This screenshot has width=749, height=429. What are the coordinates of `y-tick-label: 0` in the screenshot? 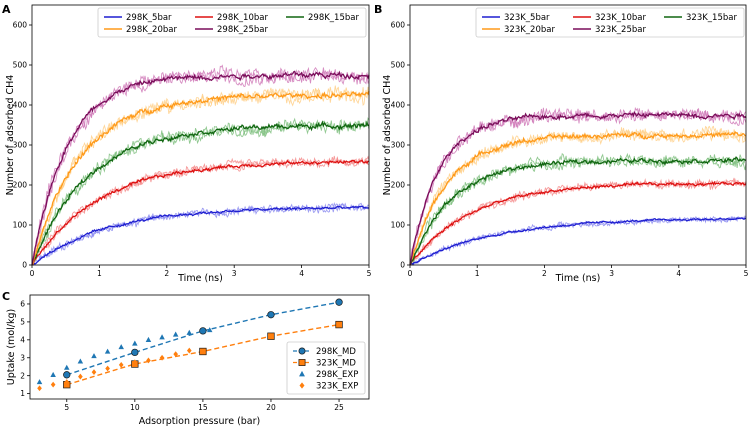 It's located at (24, 265).